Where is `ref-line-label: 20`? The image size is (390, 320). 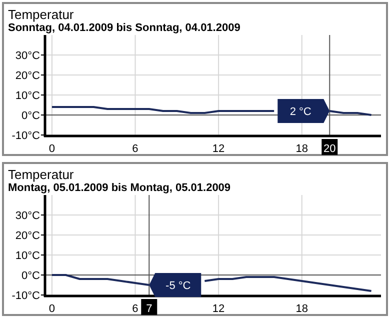
ref-line-label: 20 is located at coordinates (330, 149).